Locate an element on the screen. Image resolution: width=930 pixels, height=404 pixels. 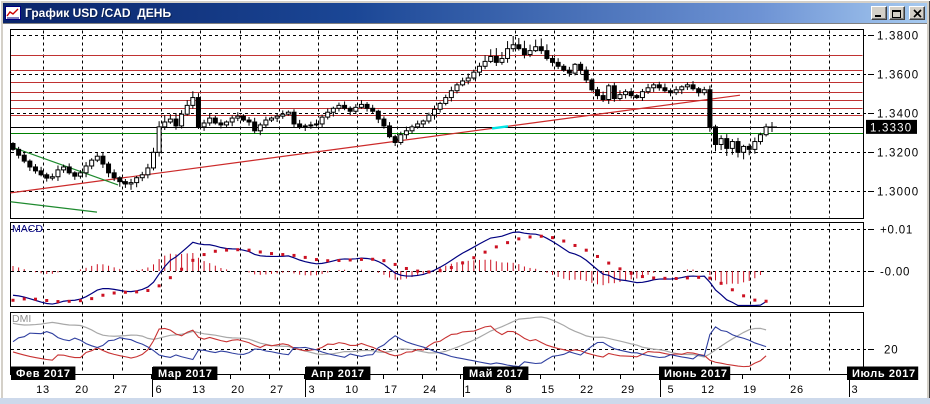
dmi-axis: 20 is located at coordinates (881, 351).